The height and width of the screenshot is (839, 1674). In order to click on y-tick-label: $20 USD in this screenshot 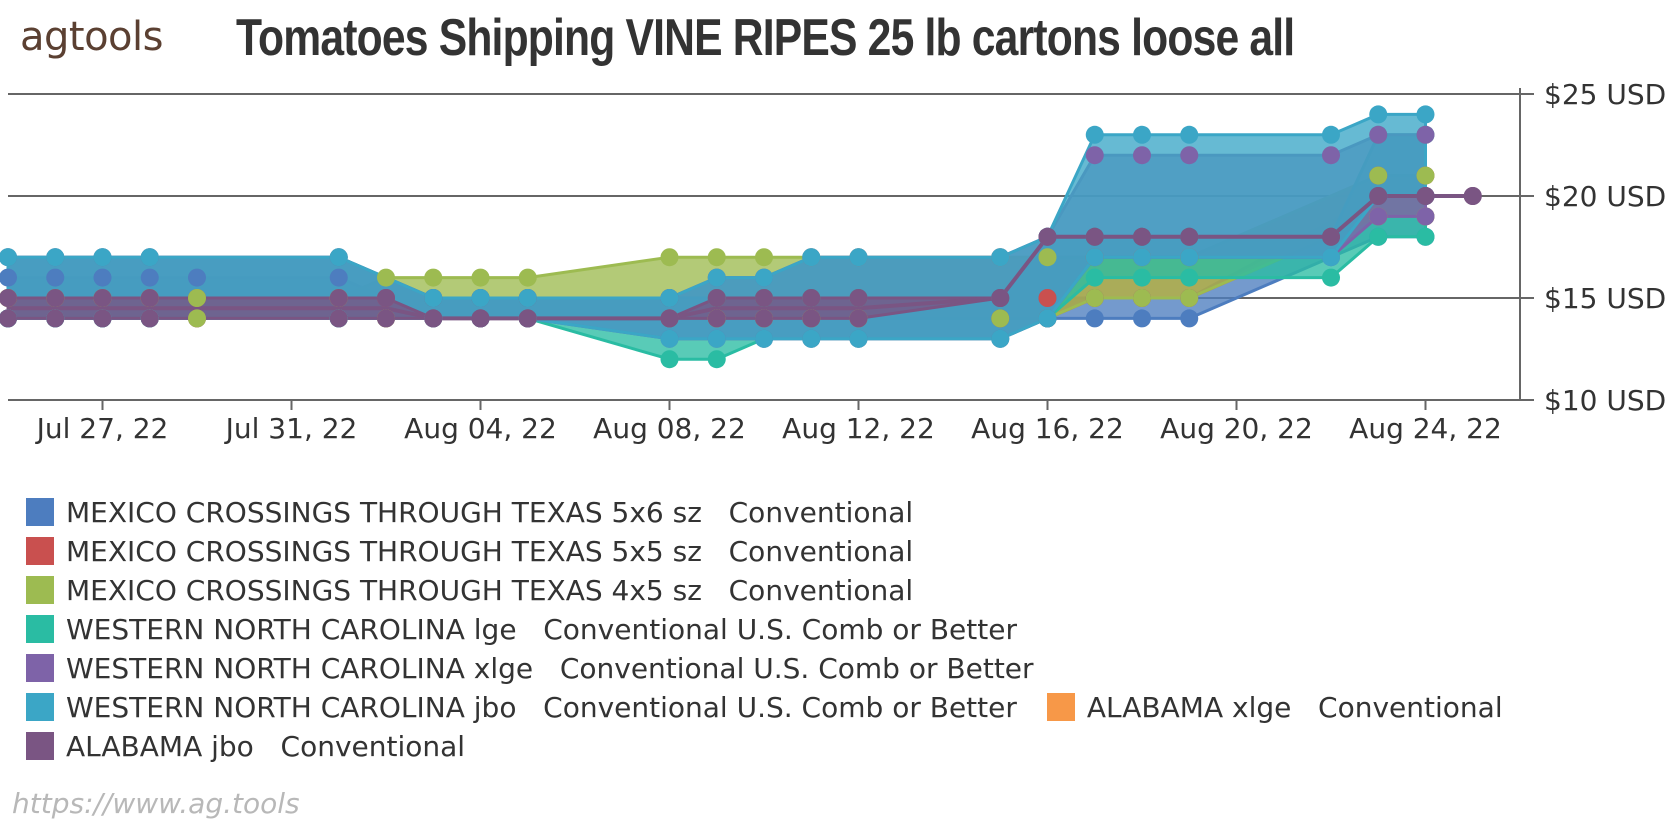, I will do `click(1605, 196)`.